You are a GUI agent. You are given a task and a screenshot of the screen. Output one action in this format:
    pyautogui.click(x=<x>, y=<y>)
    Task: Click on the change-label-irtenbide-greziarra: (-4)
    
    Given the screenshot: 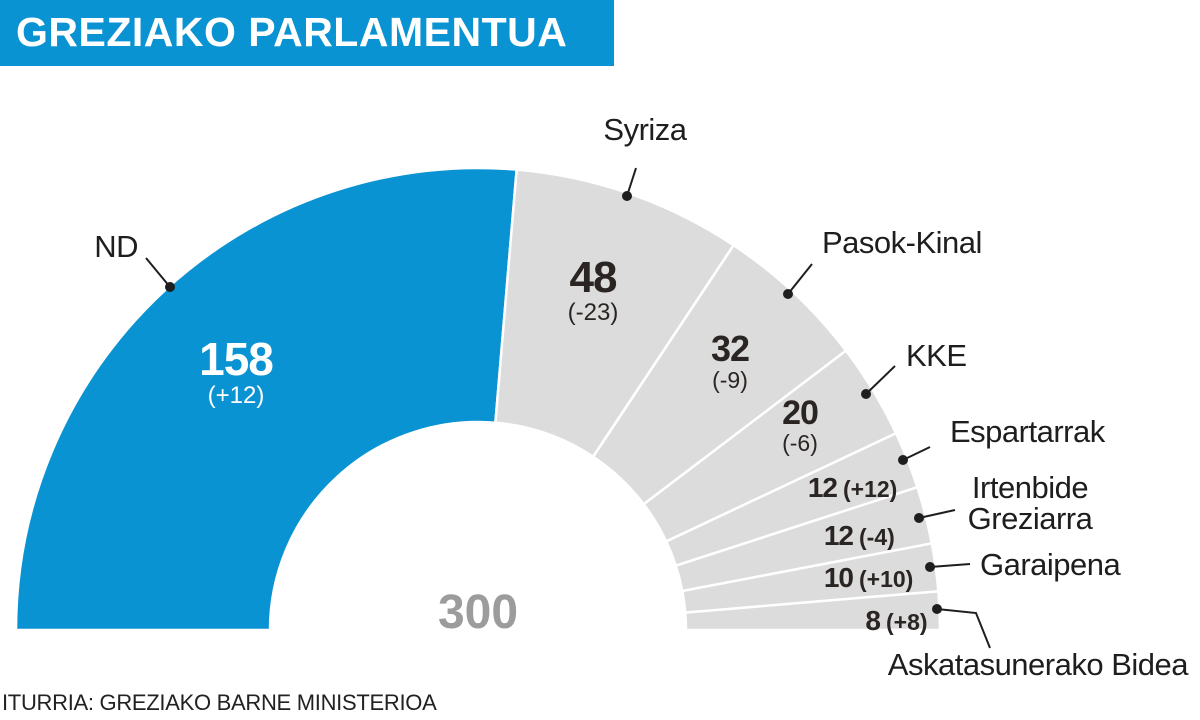 What is the action you would take?
    pyautogui.click(x=877, y=537)
    